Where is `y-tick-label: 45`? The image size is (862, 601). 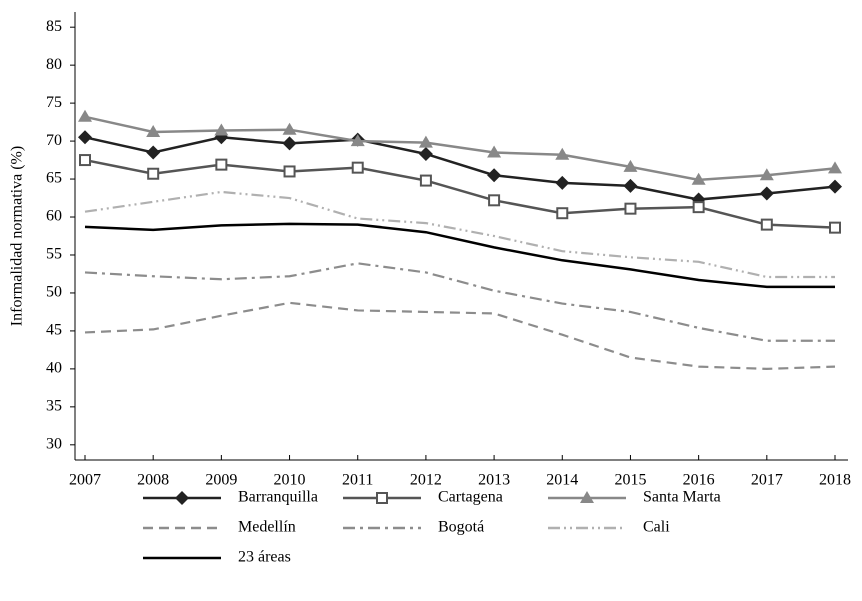 y-tick-label: 45 is located at coordinates (54, 330).